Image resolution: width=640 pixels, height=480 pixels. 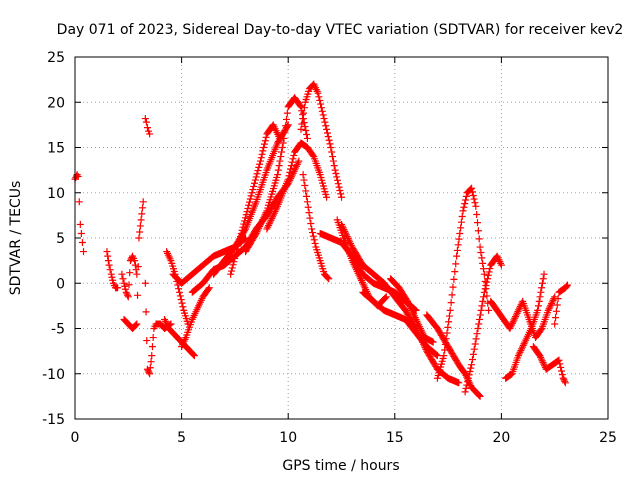 I want to click on y-tick-label: -5, so click(x=58, y=330).